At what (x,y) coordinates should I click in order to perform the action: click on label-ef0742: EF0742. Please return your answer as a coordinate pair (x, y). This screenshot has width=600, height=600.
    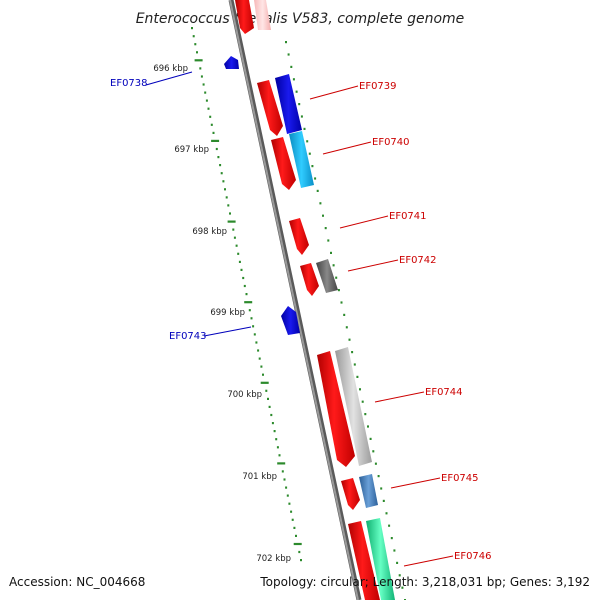
    Looking at the image, I should click on (418, 260).